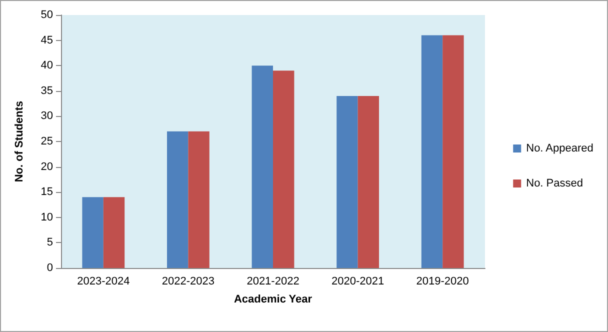  Describe the element at coordinates (46, 166) in the screenshot. I see `y-tick-label: 20` at that location.